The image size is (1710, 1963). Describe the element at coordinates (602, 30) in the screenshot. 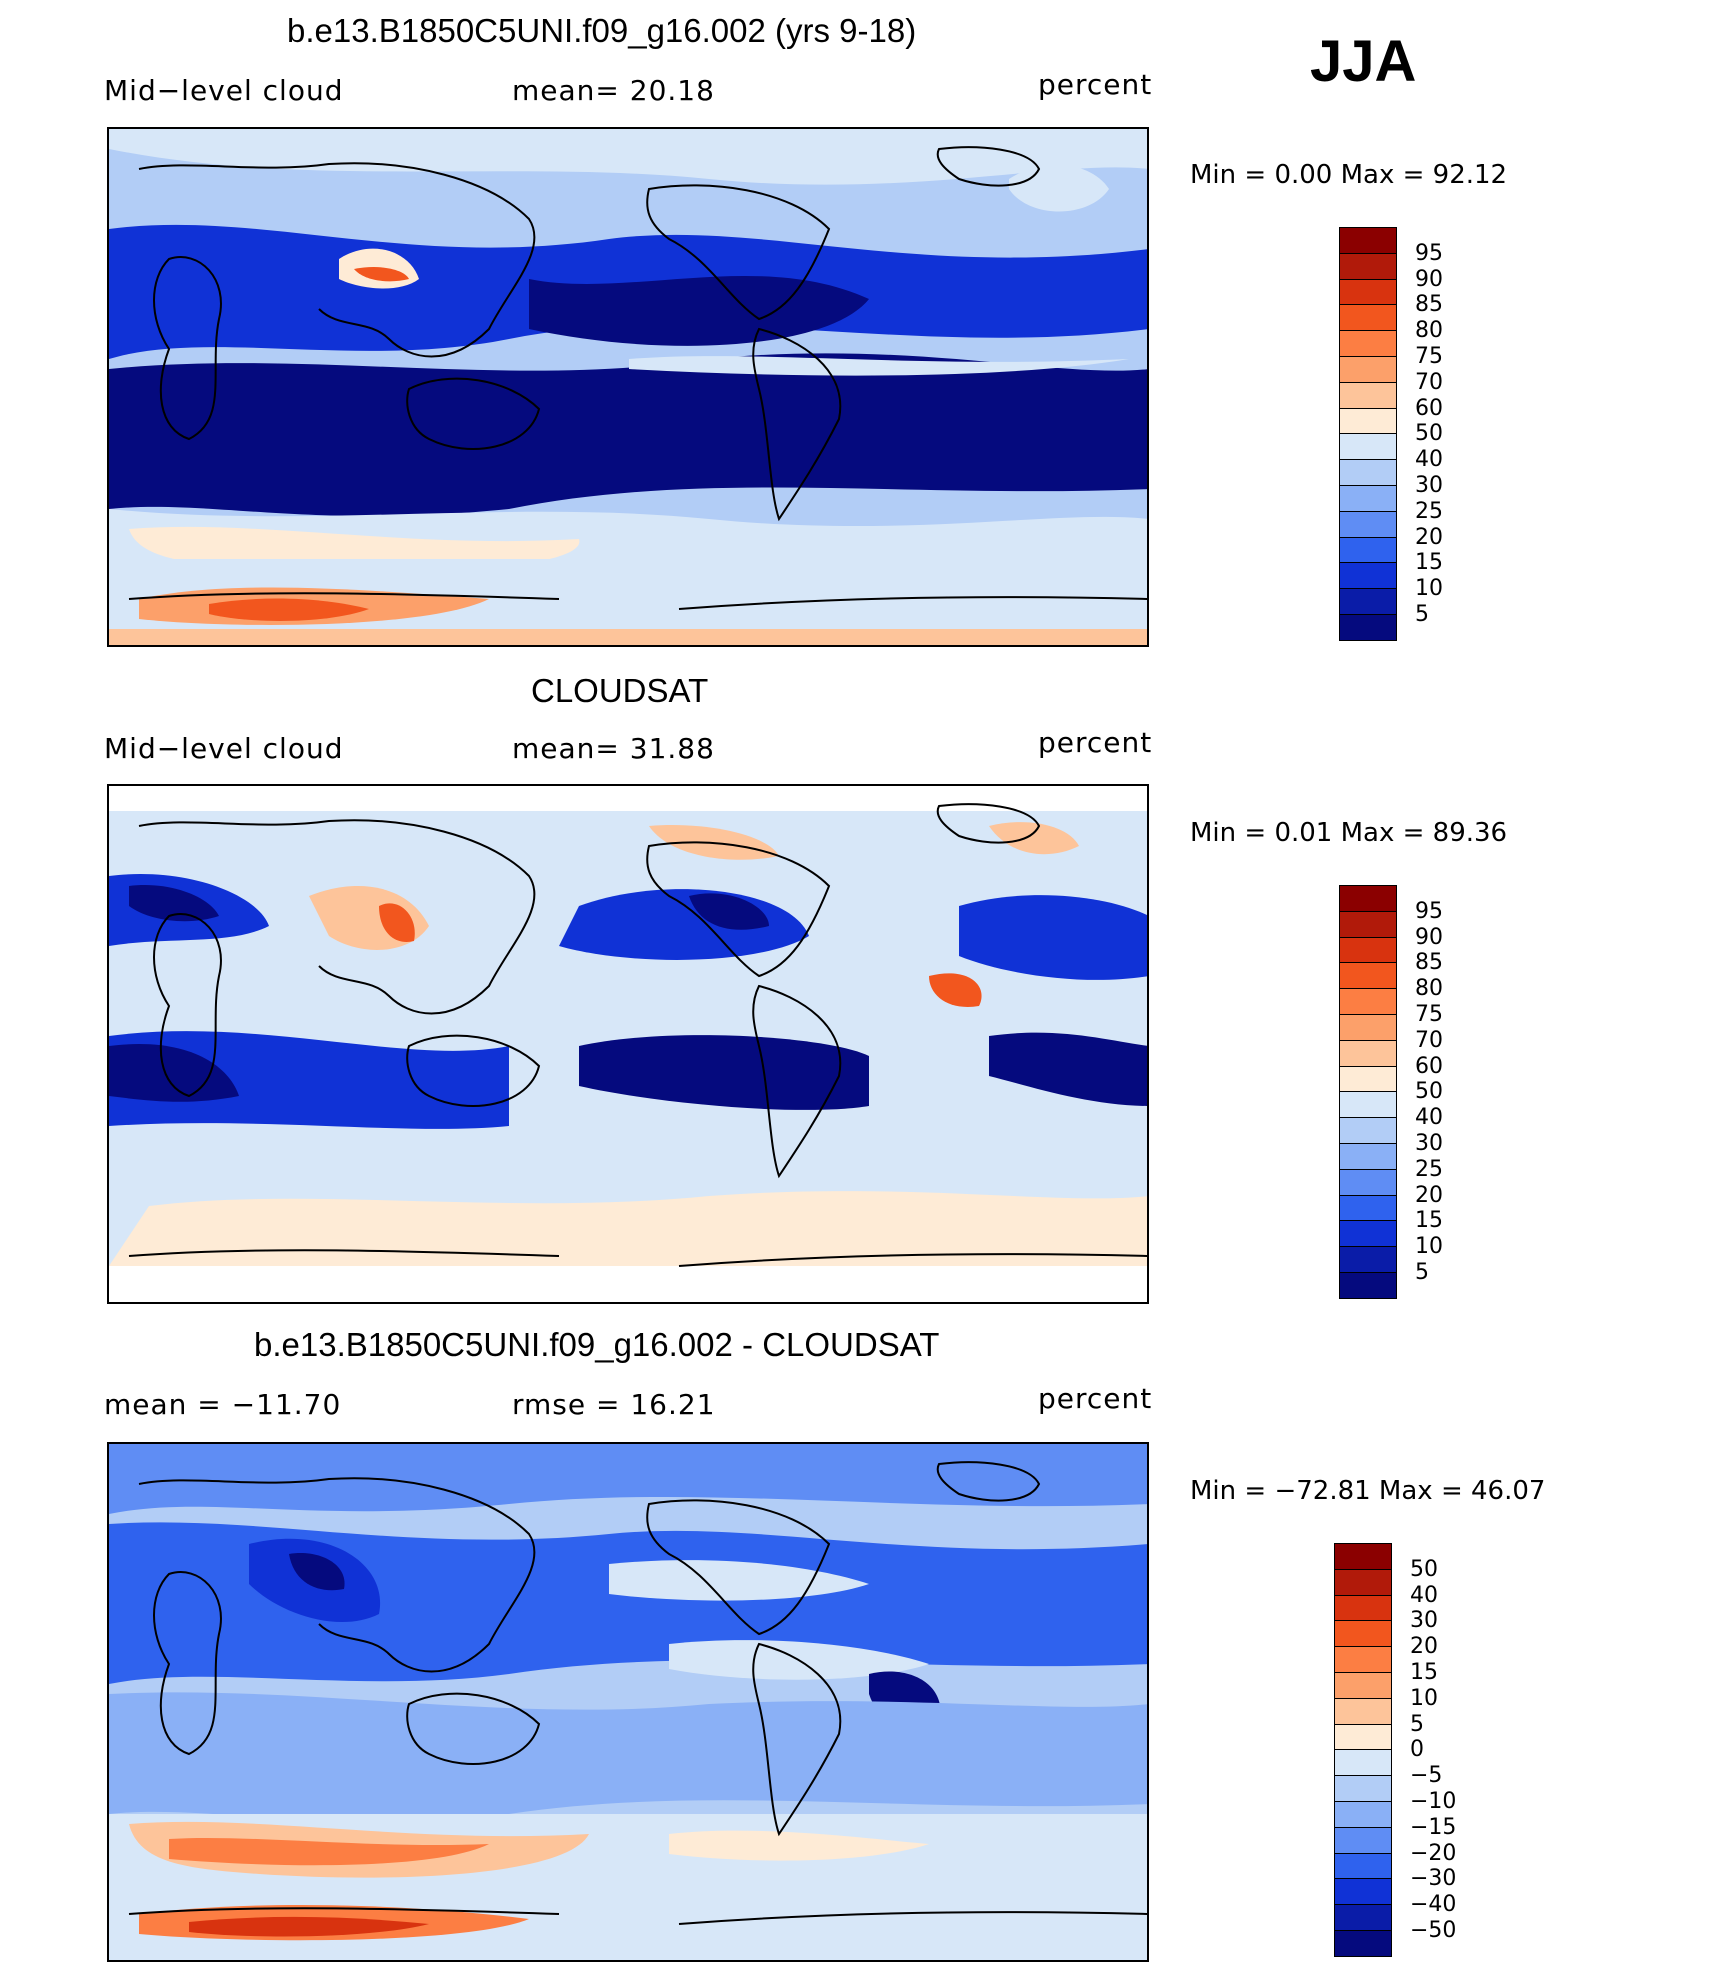

I see `panel1-title: b.e13.B1850C5UNI.f09_g16.002 (yrs 9-18)` at that location.